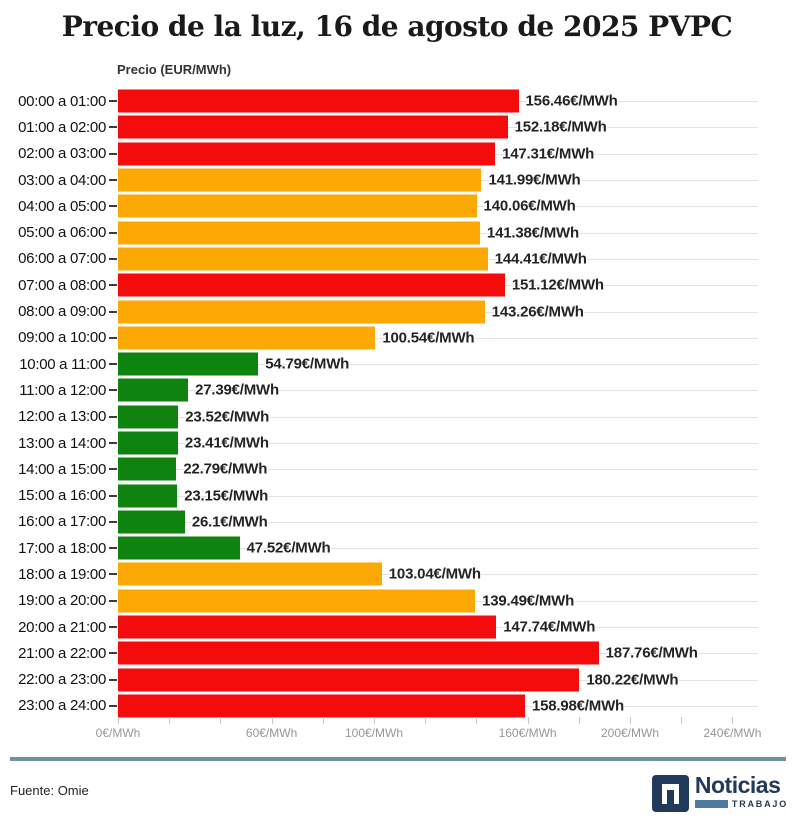 The width and height of the screenshot is (794, 821). What do you see at coordinates (548, 154) in the screenshot?
I see `value-label: 147.31€/MWh` at bounding box center [548, 154].